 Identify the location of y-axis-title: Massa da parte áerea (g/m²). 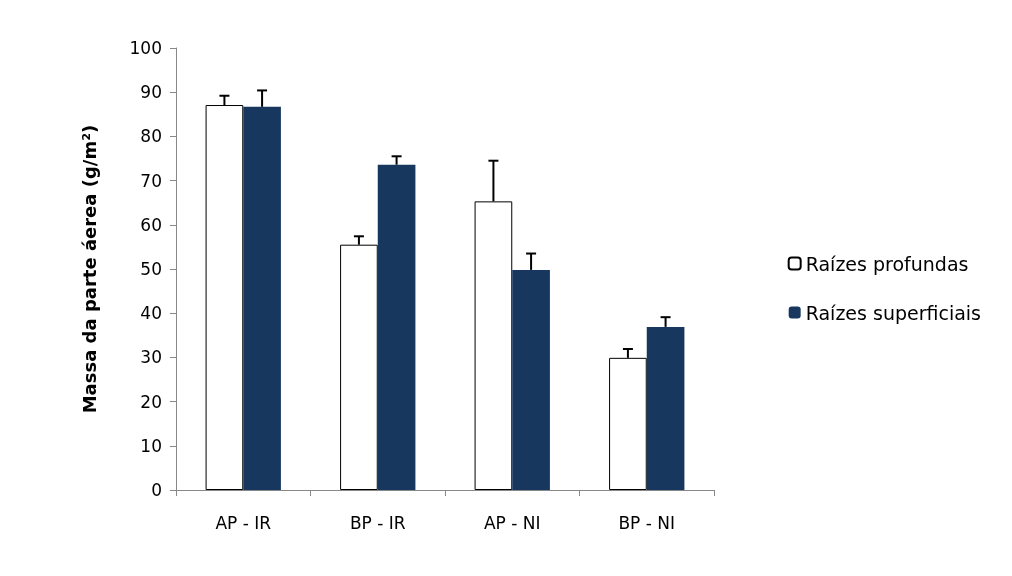
(89, 269).